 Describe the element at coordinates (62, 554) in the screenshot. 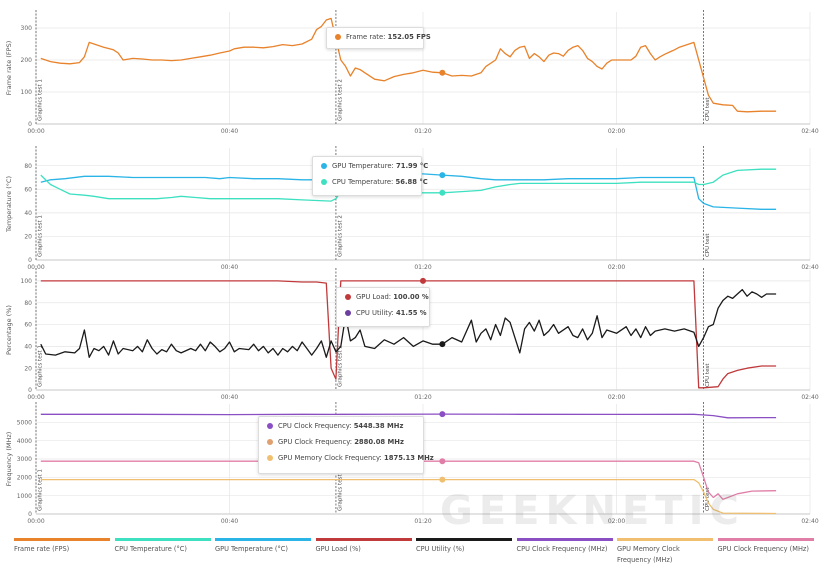

I see `legend-item: Frame rate (FPS)` at that location.